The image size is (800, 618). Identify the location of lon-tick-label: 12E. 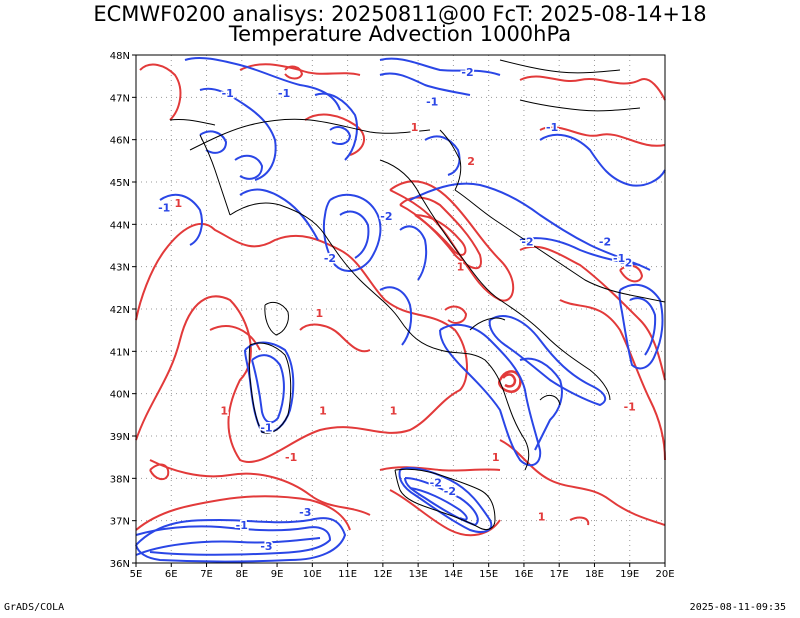
(382, 574).